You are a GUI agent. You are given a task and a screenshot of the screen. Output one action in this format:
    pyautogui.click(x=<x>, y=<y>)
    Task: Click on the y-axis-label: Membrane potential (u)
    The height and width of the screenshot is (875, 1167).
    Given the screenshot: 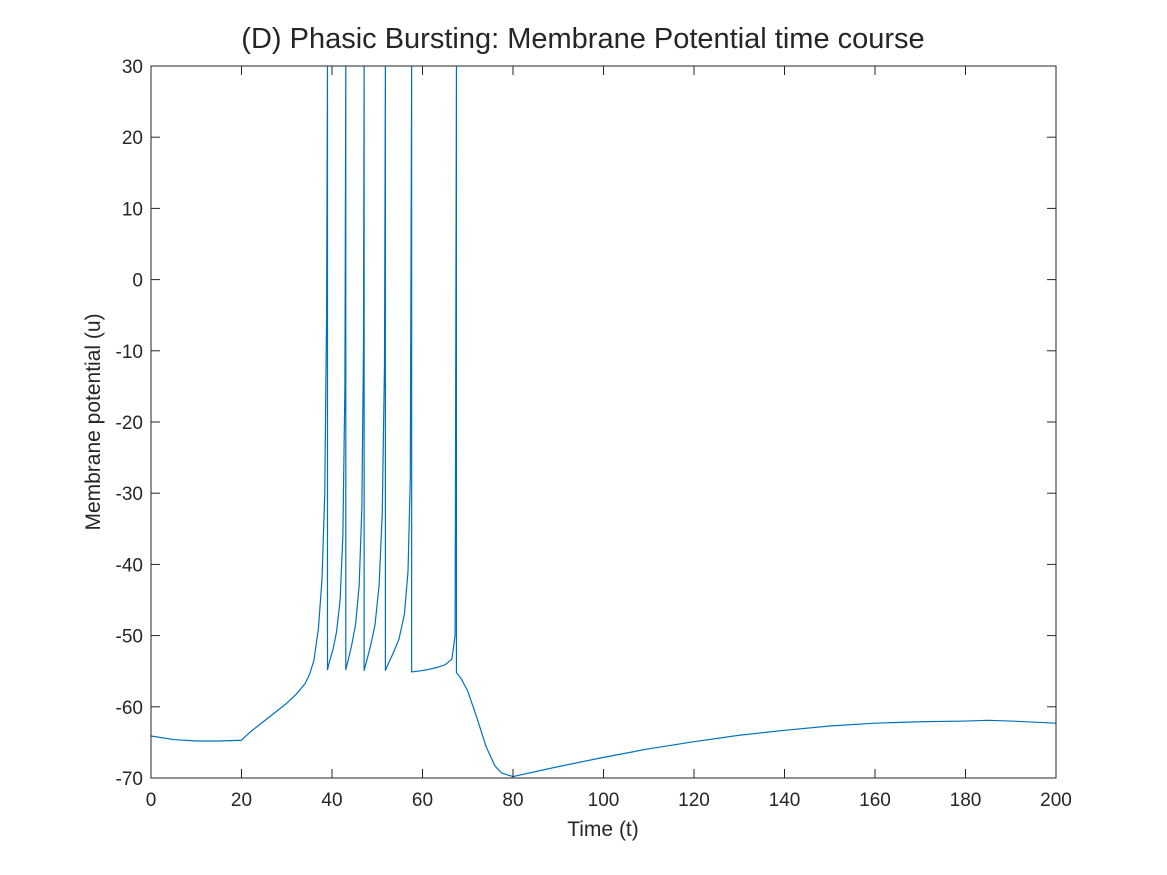 What is the action you would take?
    pyautogui.click(x=93, y=421)
    